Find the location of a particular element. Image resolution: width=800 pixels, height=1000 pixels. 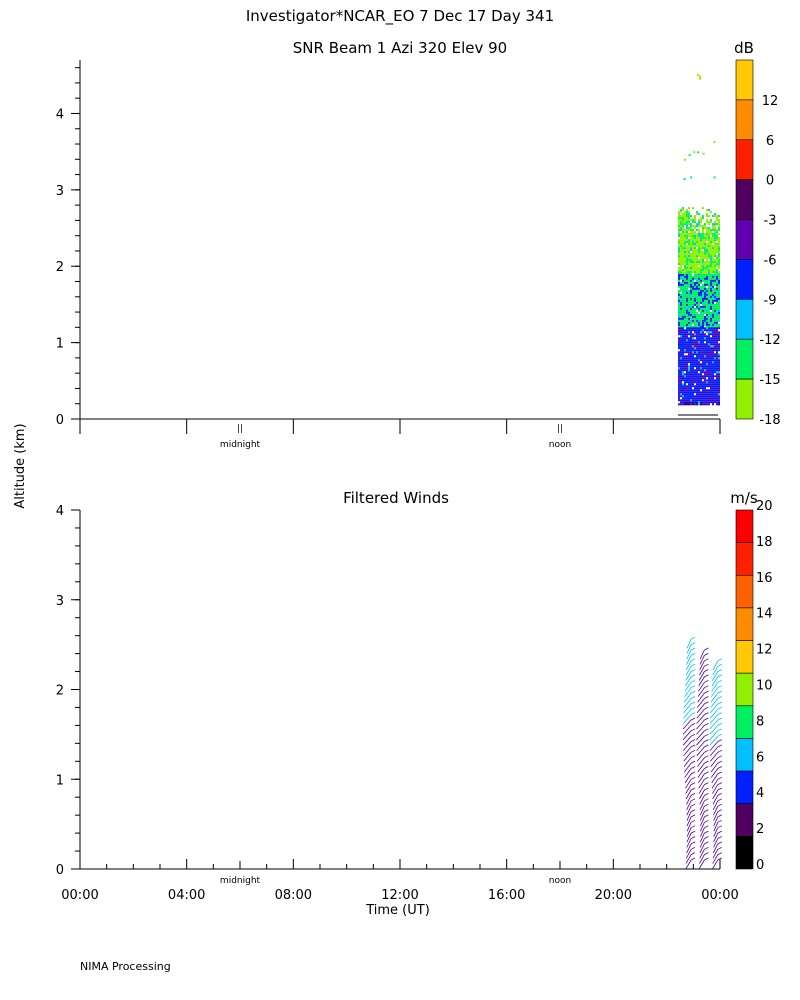

top-noon-glyph: || is located at coordinates (560, 429).